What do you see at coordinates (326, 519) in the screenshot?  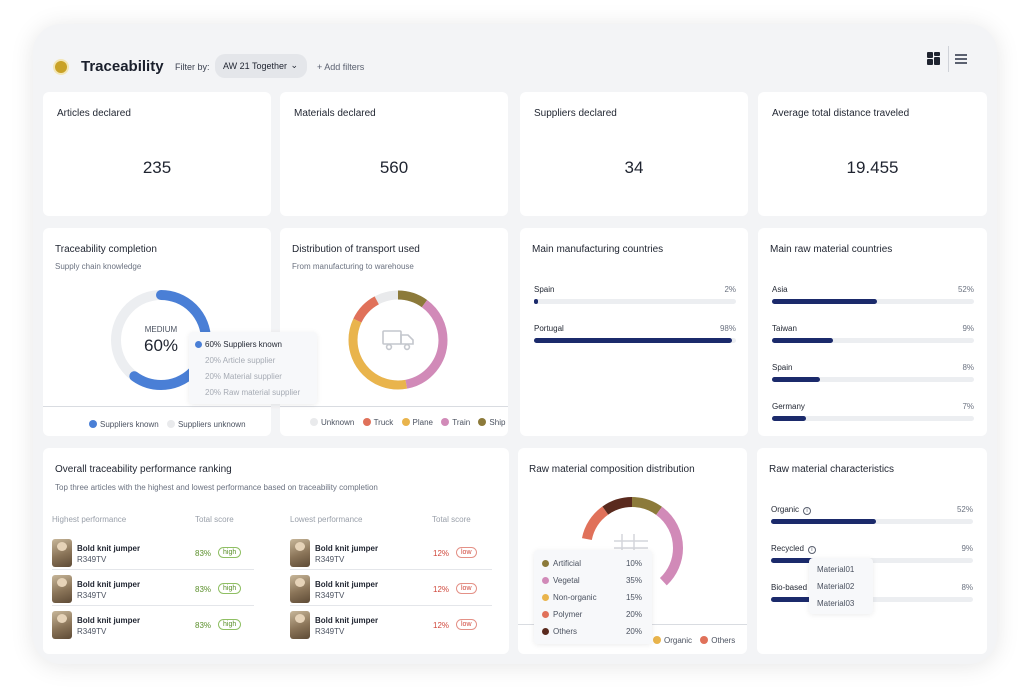 I see `lowest-performance-header: Lowest performance` at bounding box center [326, 519].